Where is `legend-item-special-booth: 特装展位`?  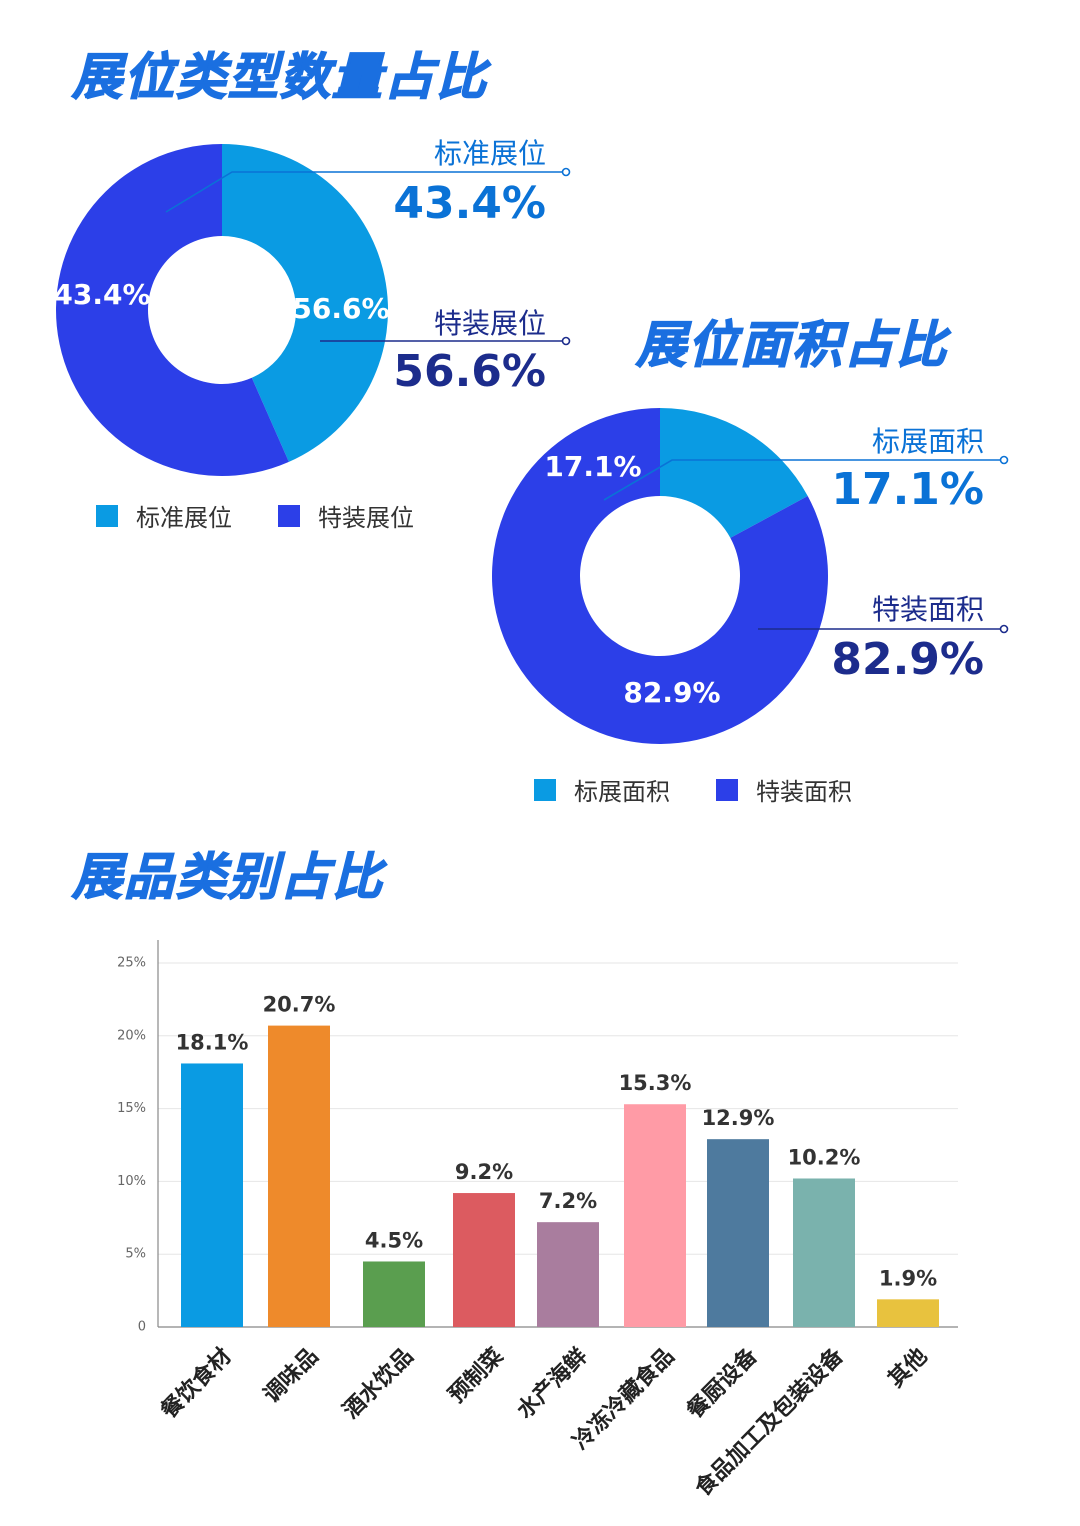
legend-item-special-booth: 特装展位 is located at coordinates (346, 515).